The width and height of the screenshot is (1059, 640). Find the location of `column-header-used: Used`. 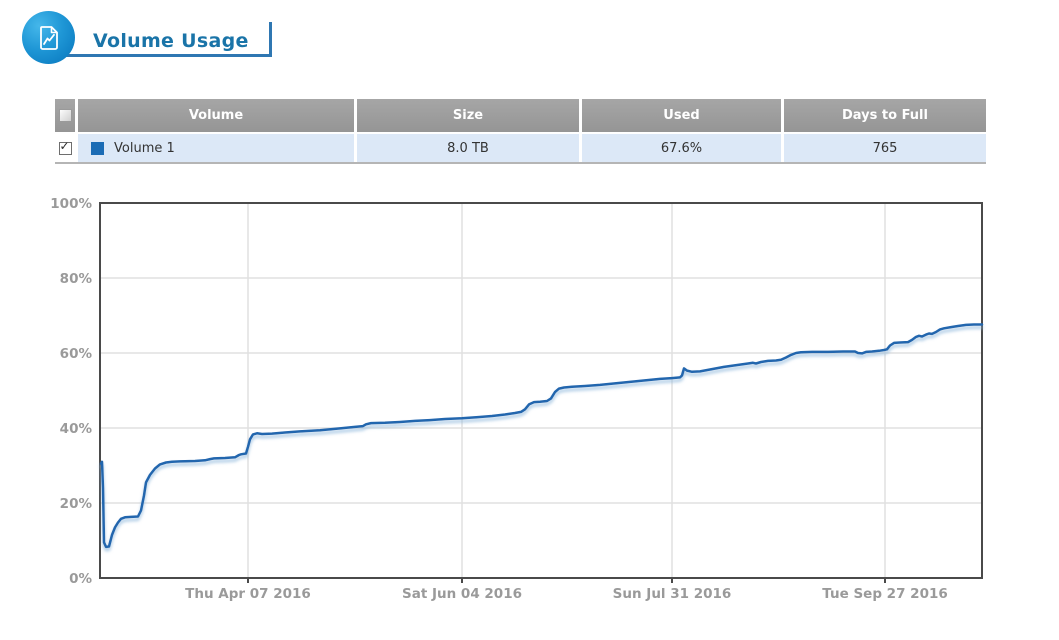

column-header-used: Used is located at coordinates (681, 115).